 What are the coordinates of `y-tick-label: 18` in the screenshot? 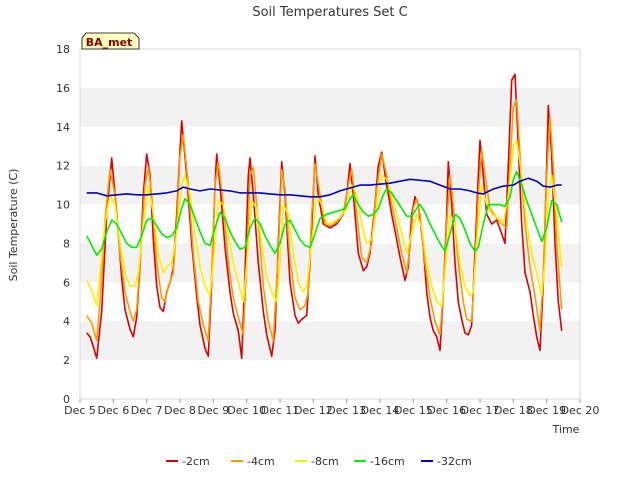 It's located at (63, 49).